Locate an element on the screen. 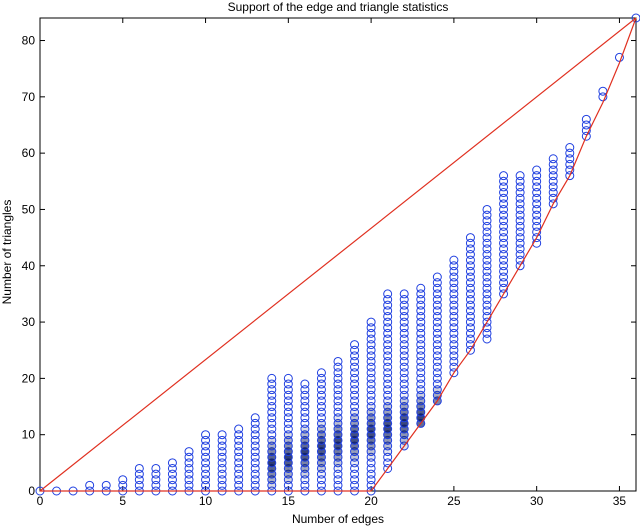 This screenshot has width=640, height=529. x-tick-label: 35 is located at coordinates (620, 501).